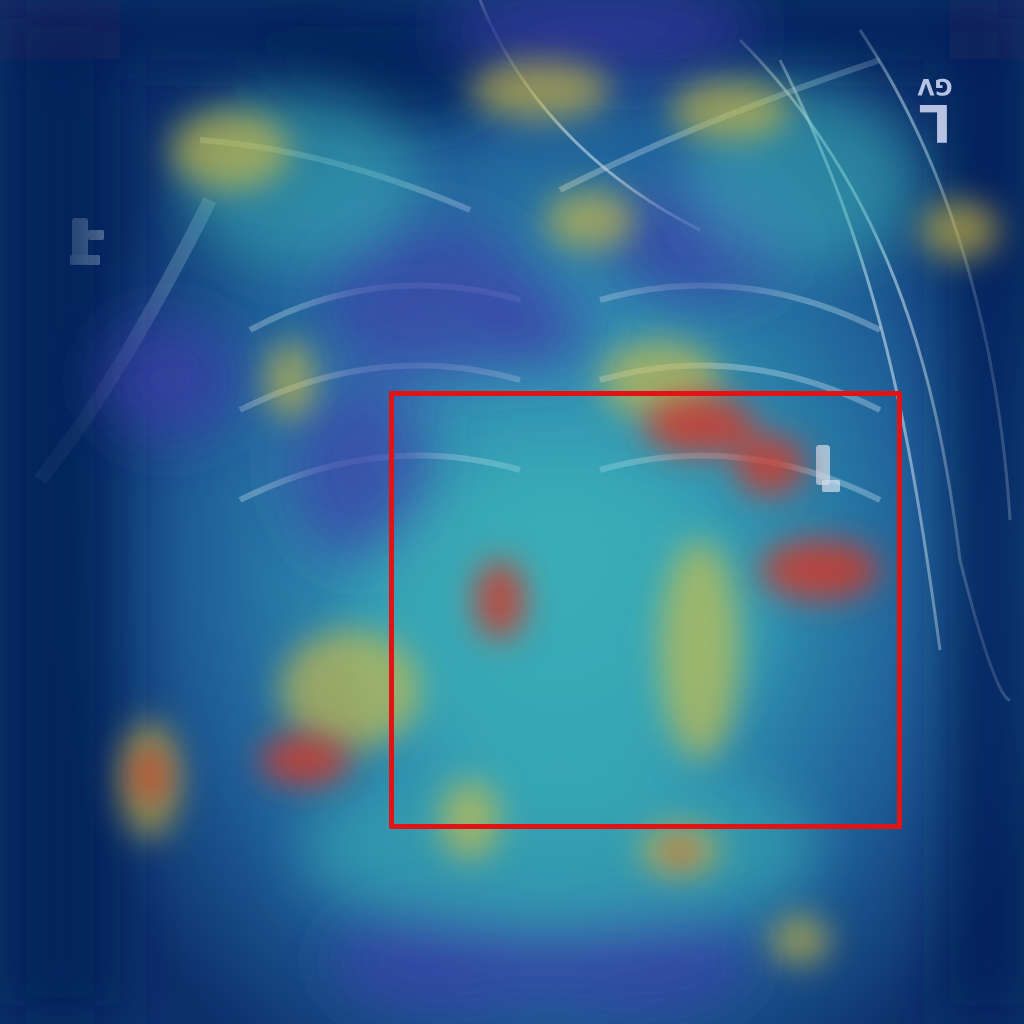  I want to click on side-marker: GV L, so click(935, 113).